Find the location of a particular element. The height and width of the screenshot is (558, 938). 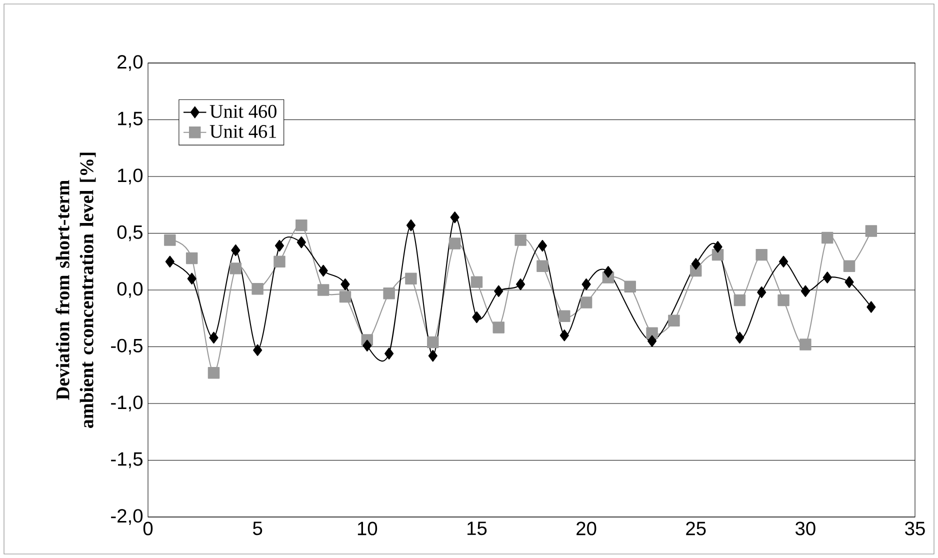

y-axis-title: Deviation from short-term ambient cconcentration level [%] is located at coordinates (76, 290).